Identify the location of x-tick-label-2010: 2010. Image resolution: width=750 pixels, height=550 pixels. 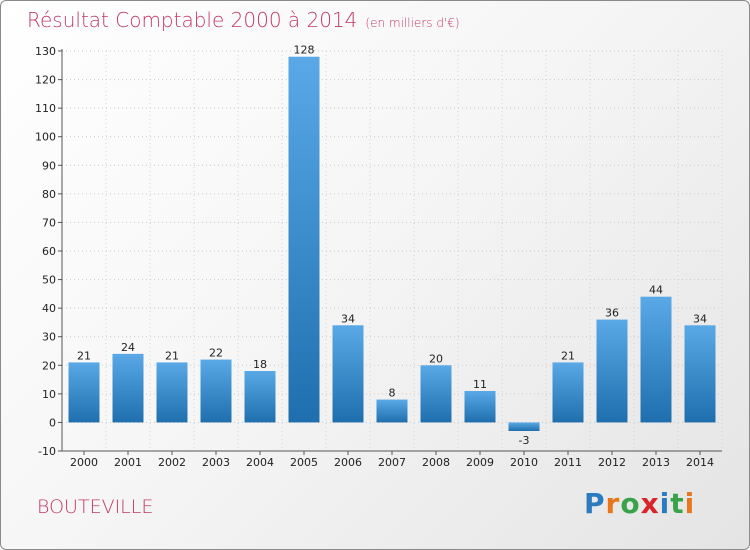
(524, 462).